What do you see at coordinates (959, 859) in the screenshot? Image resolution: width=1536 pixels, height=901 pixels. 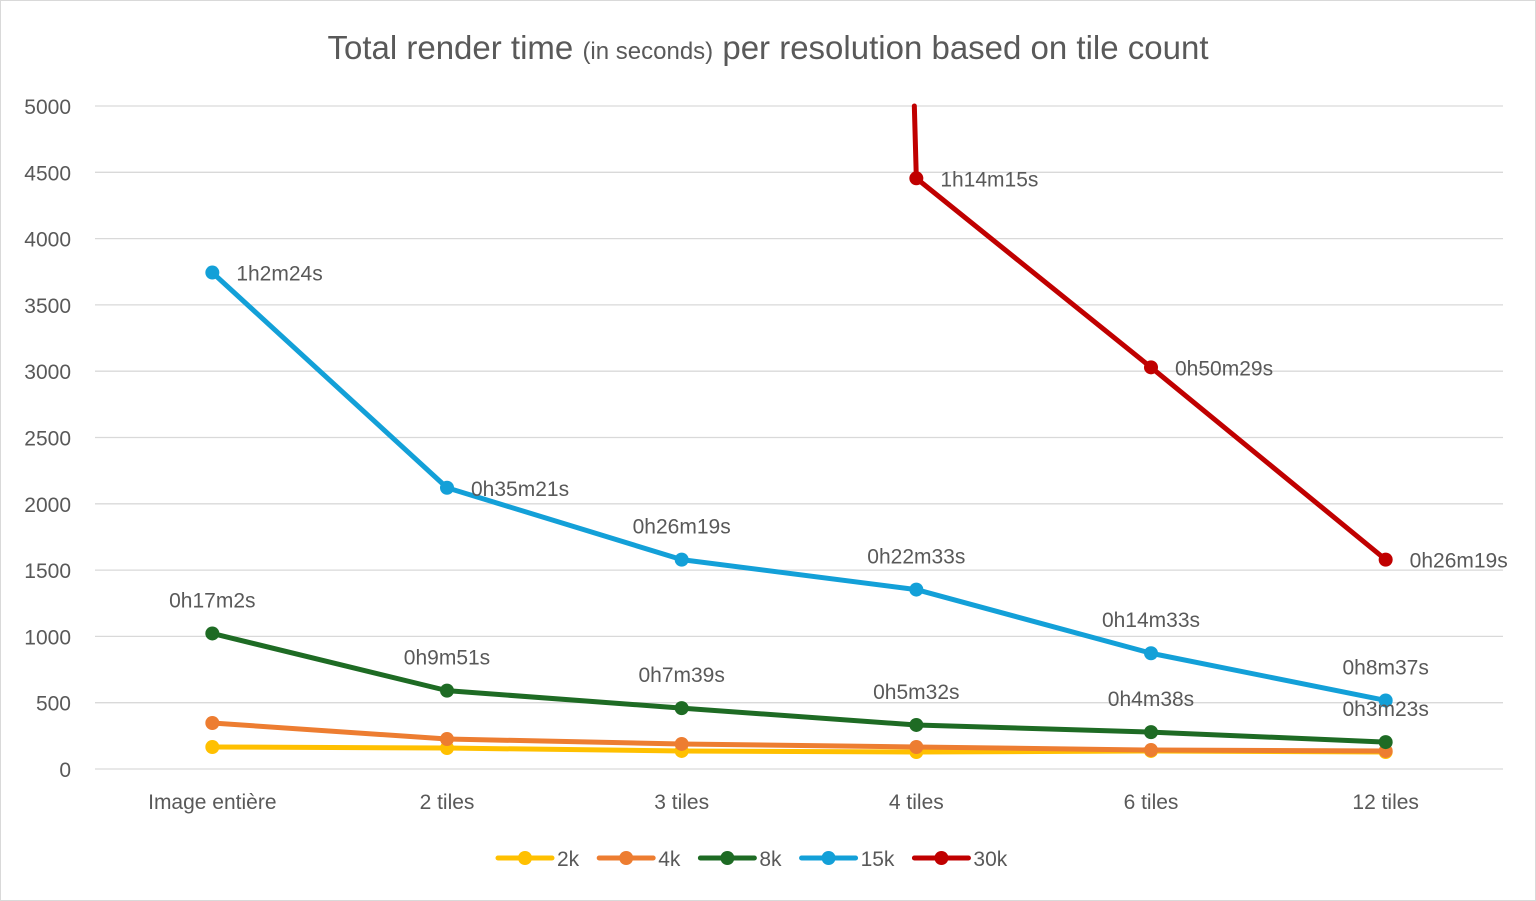 I see `legend-item-30k: 30k` at bounding box center [959, 859].